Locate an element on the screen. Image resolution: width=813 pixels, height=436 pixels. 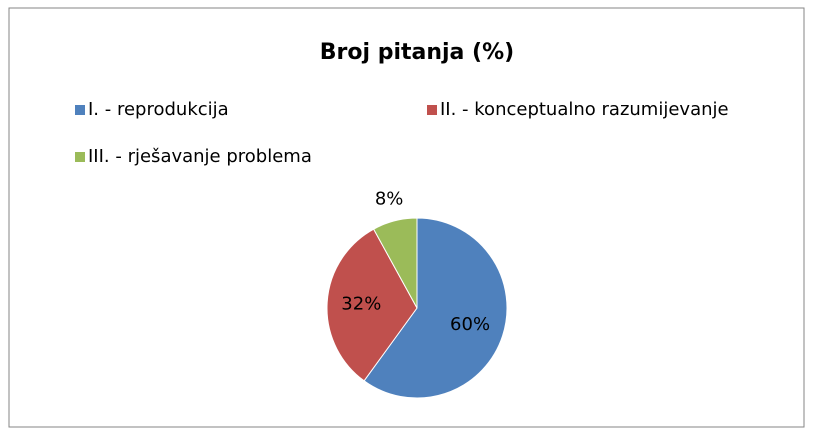
data-label: 8% is located at coordinates (389, 199).